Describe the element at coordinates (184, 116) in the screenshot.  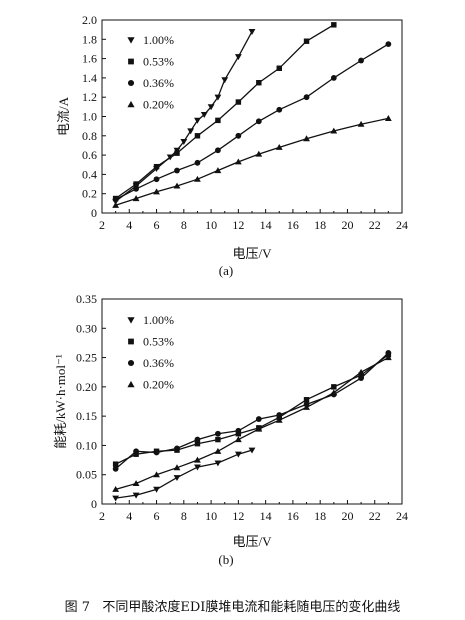
I see `series-line-100-a` at that location.